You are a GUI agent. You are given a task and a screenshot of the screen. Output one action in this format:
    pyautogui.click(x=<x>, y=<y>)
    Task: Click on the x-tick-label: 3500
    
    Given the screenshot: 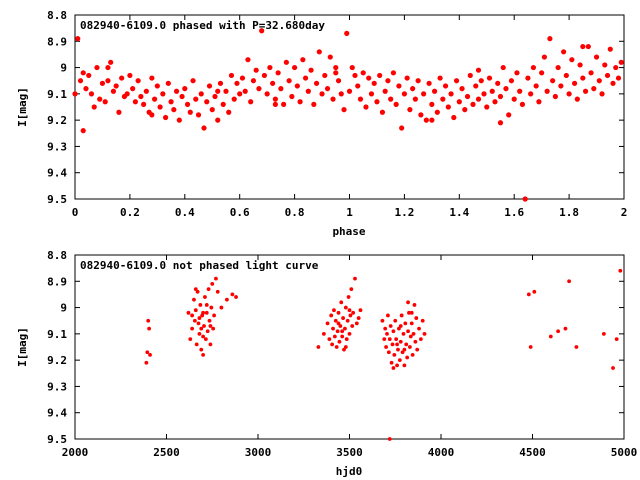 What is the action you would take?
    pyautogui.click(x=349, y=452)
    